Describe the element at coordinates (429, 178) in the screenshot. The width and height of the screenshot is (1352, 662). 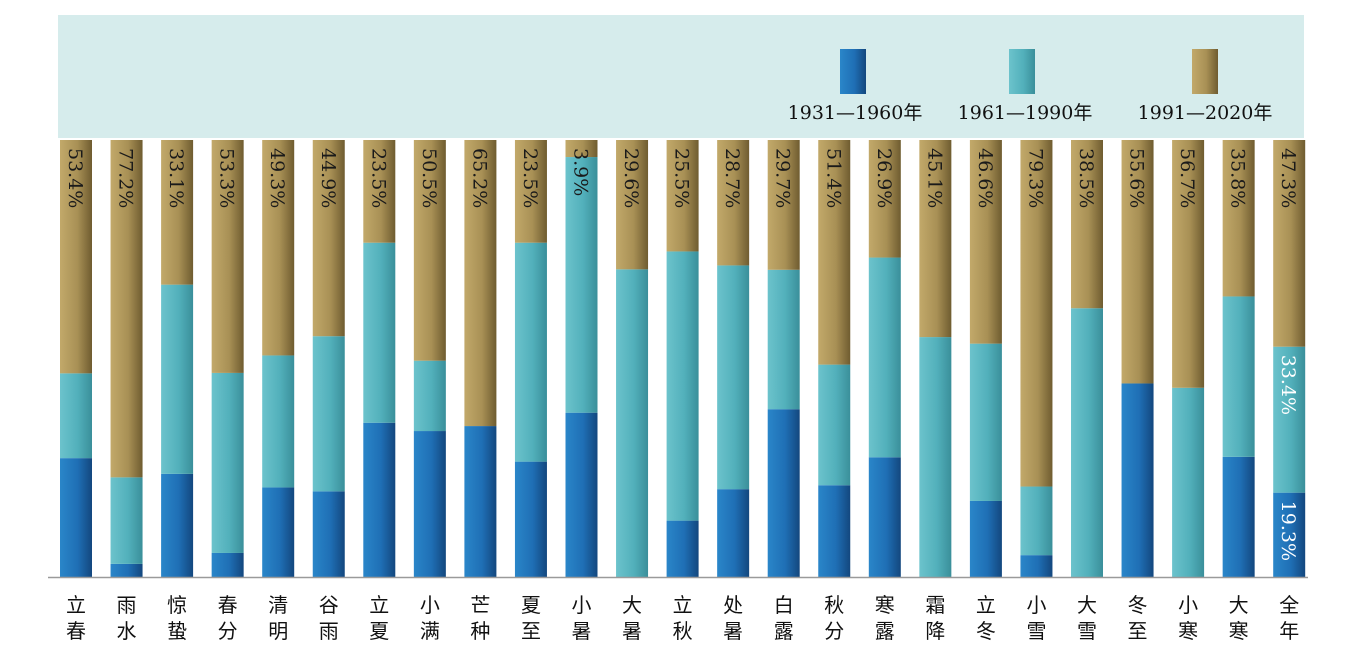
I see `data-label-2-7: 50.5%` at that location.